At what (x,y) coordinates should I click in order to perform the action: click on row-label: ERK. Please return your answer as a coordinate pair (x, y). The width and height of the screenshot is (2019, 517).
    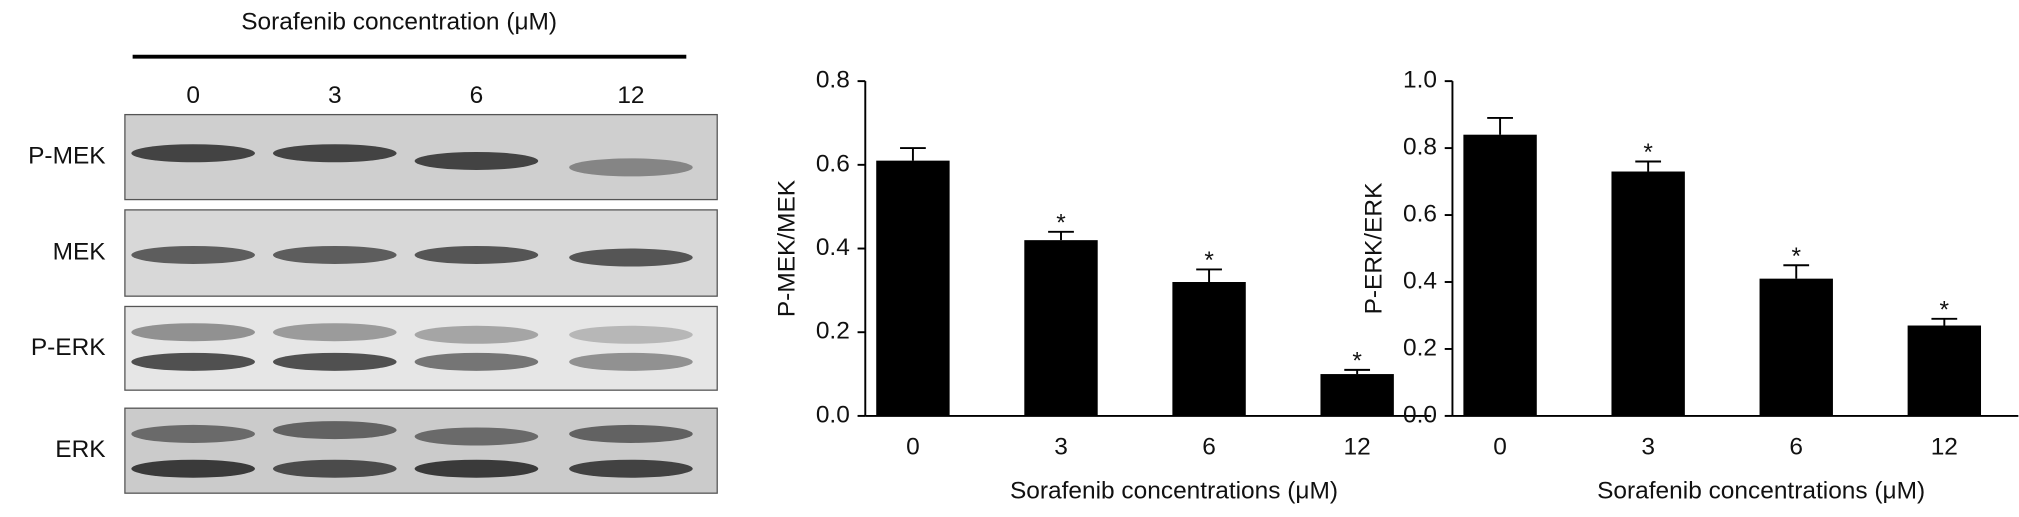
    Looking at the image, I should click on (80, 449).